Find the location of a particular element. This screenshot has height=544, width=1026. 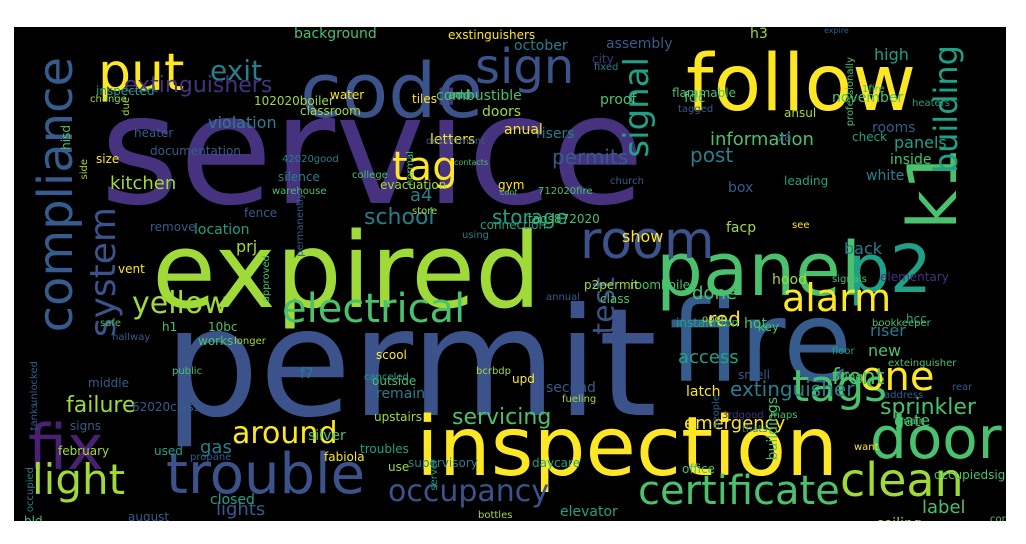

word-inspection: inspection is located at coordinates (627, 447).